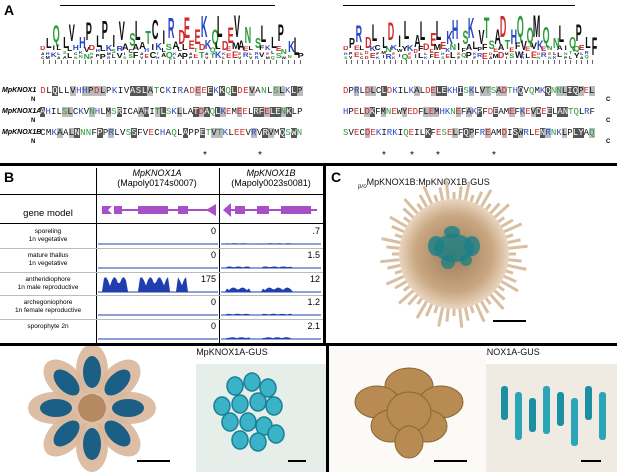 This screenshot has height=472, width=617. I want to click on logo-letter: H, so click(514, 36).